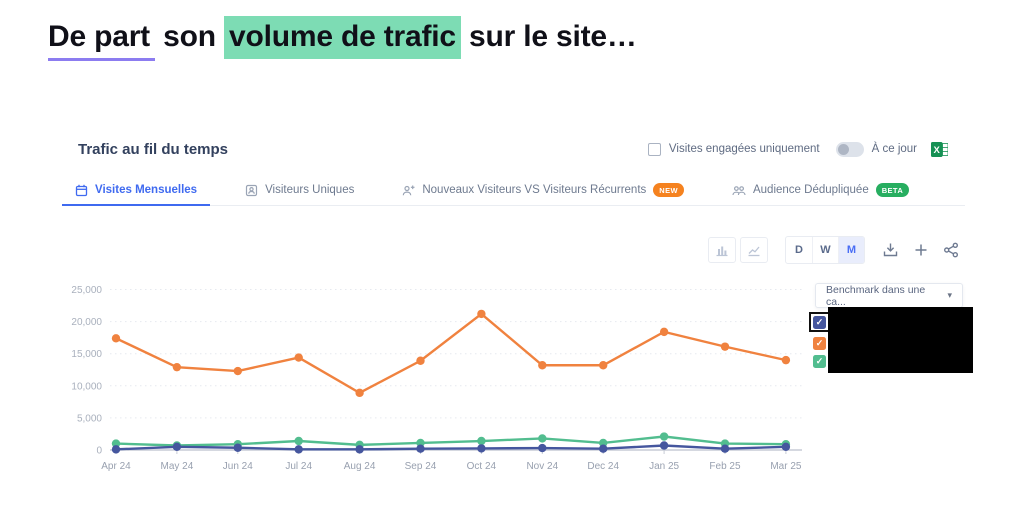 The height and width of the screenshot is (532, 1024). Describe the element at coordinates (799, 250) in the screenshot. I see `granularity-day-button: D` at that location.